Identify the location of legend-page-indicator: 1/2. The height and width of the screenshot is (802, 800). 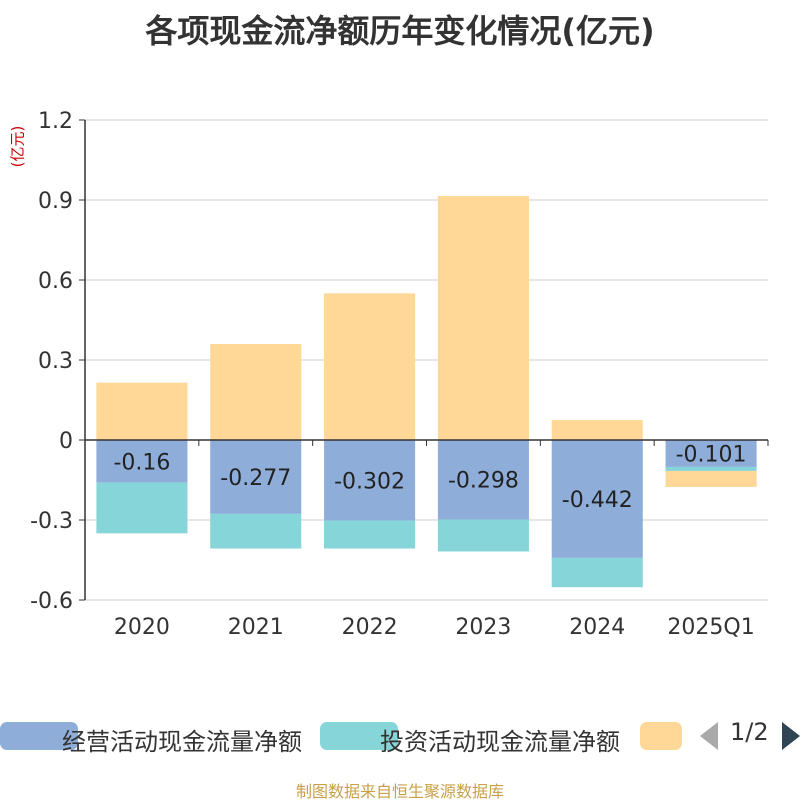
(749, 732).